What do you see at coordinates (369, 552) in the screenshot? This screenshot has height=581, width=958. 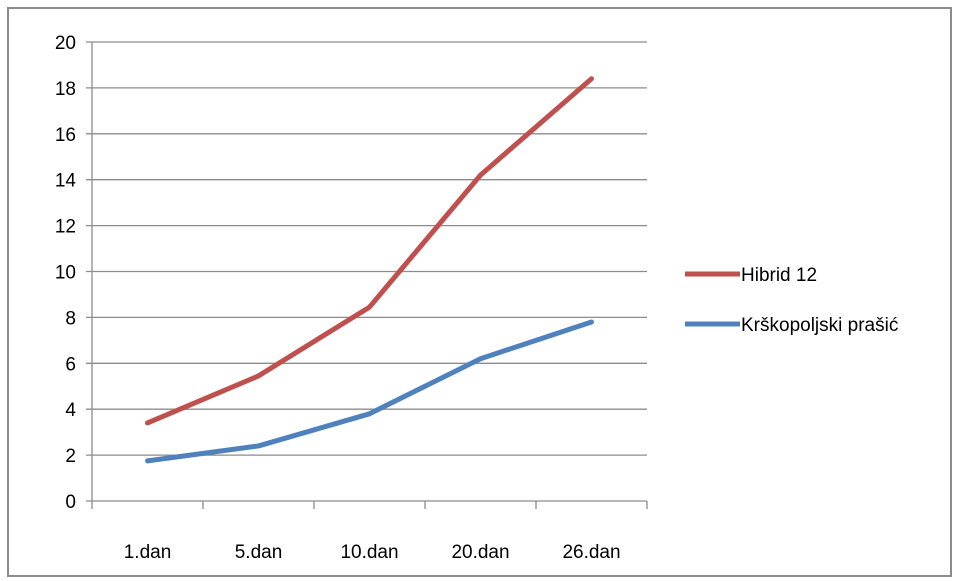 I see `x-tick-label: 10.dan` at bounding box center [369, 552].